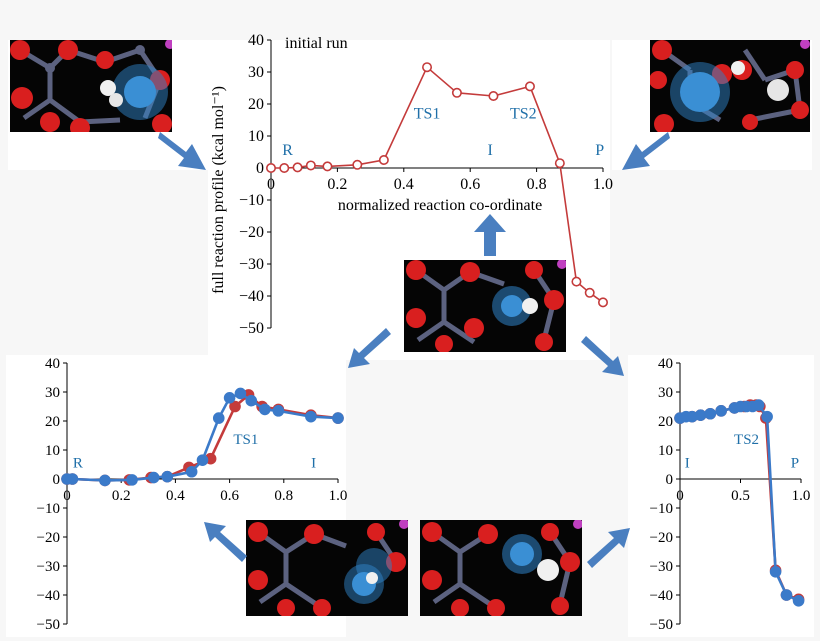  What do you see at coordinates (687, 463) in the screenshot?
I see `right-annotation-i: I` at bounding box center [687, 463].